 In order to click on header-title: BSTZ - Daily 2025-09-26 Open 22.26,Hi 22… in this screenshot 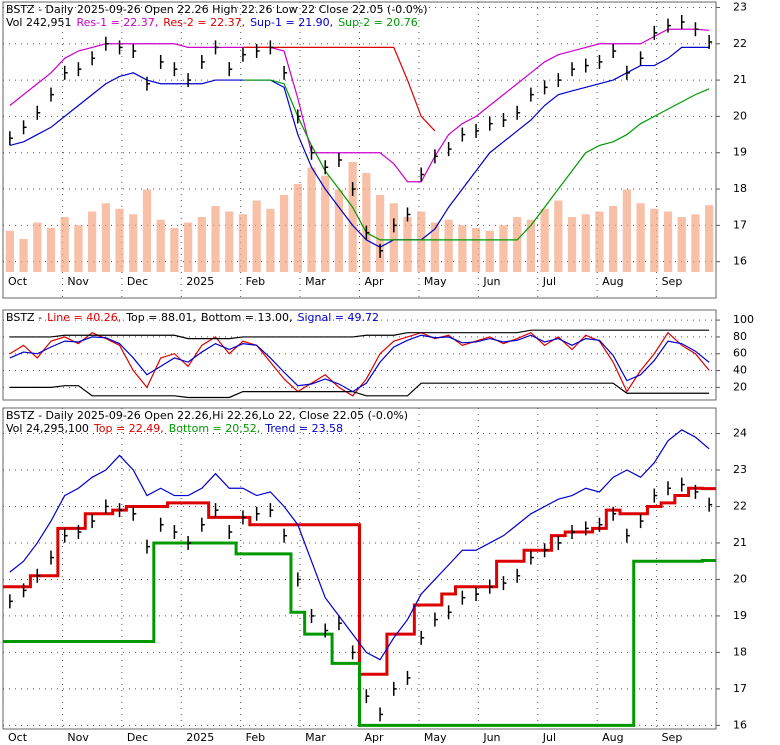, I will do `click(207, 415)`.